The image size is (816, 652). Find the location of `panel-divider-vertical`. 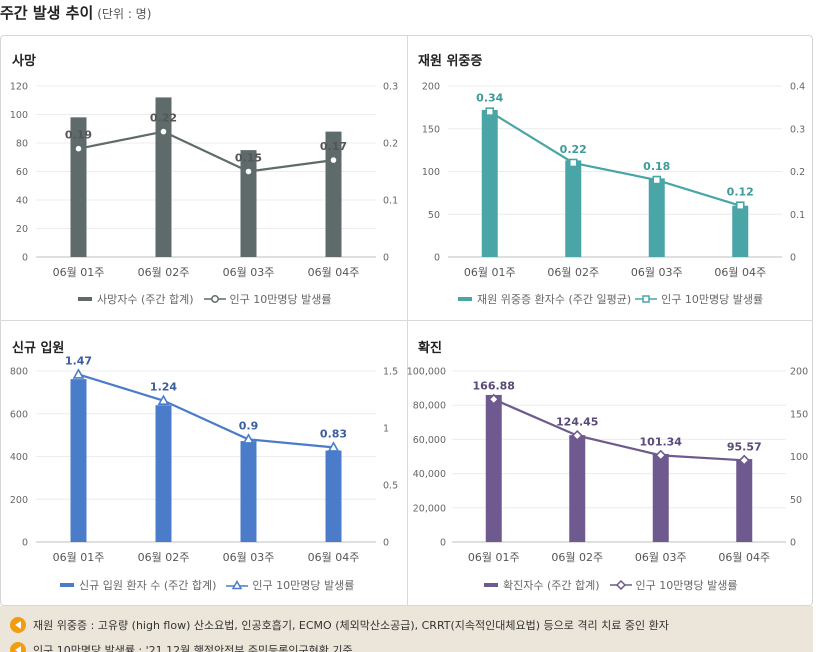

panel-divider-vertical is located at coordinates (407, 321).